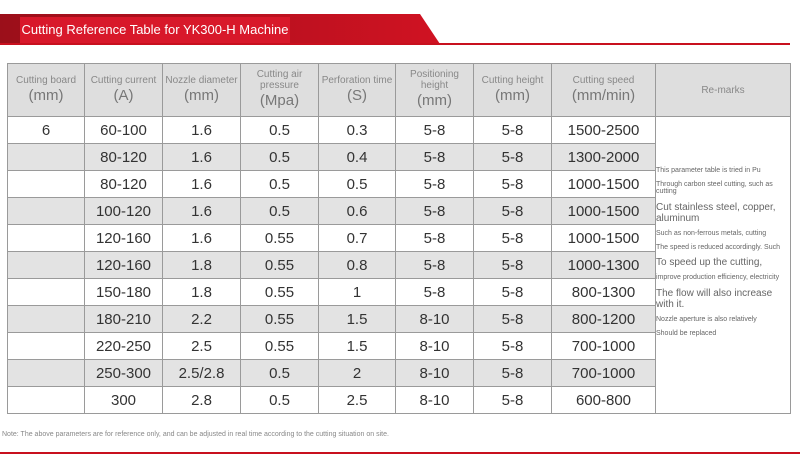 This screenshot has width=800, height=465. Describe the element at coordinates (123, 211) in the screenshot. I see `cell: 100-120` at that location.